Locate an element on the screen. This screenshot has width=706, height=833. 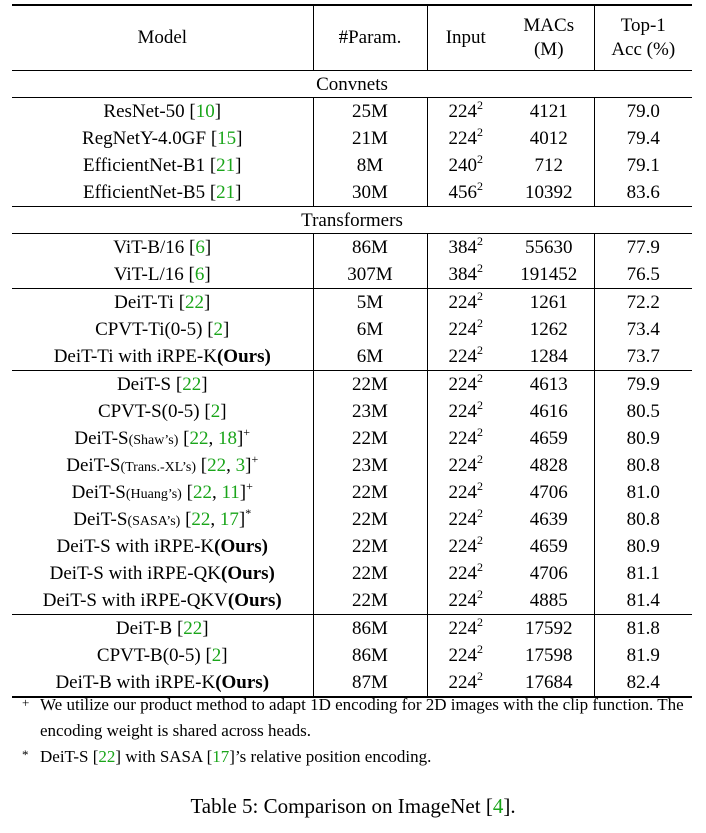
input-size: 240 is located at coordinates (463, 165).